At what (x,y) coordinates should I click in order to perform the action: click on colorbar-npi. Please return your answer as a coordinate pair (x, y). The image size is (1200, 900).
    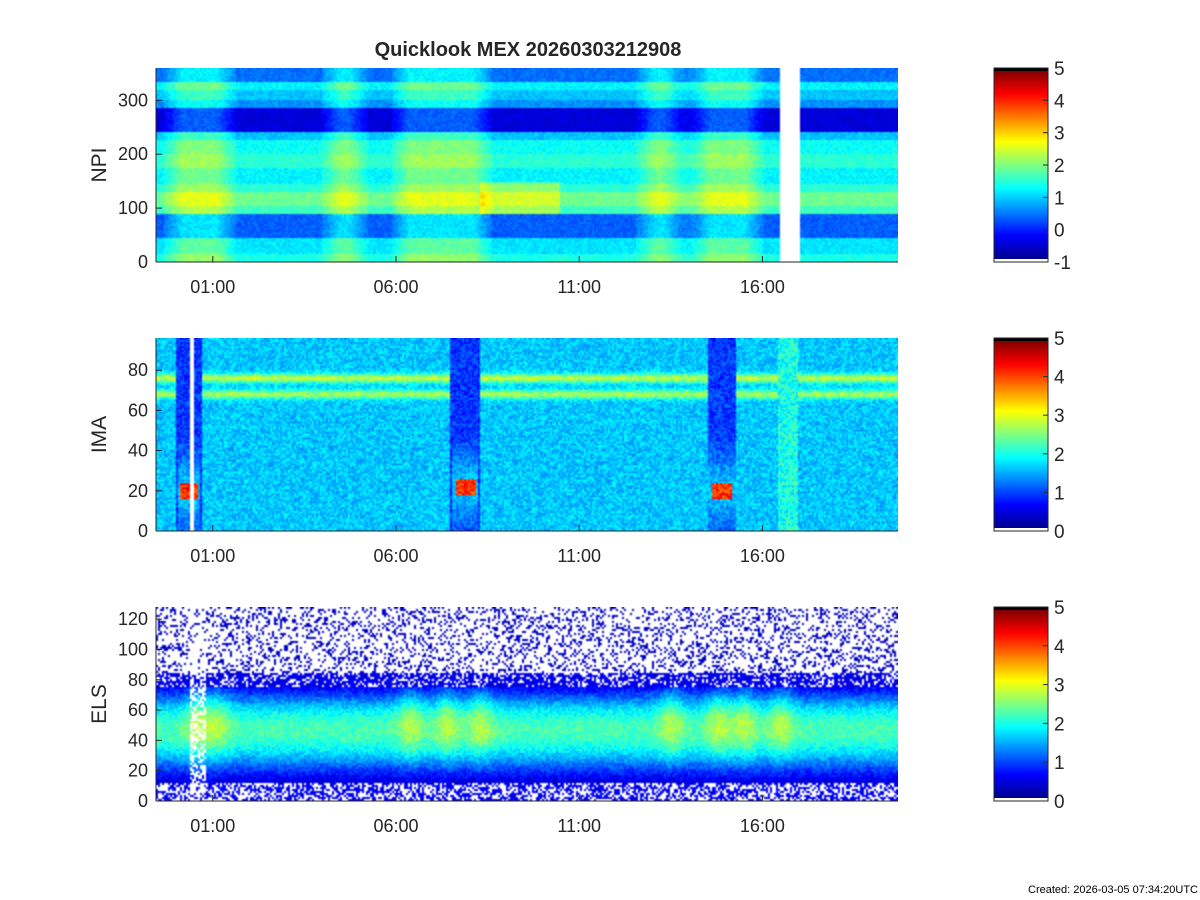
    Looking at the image, I should click on (1021, 165).